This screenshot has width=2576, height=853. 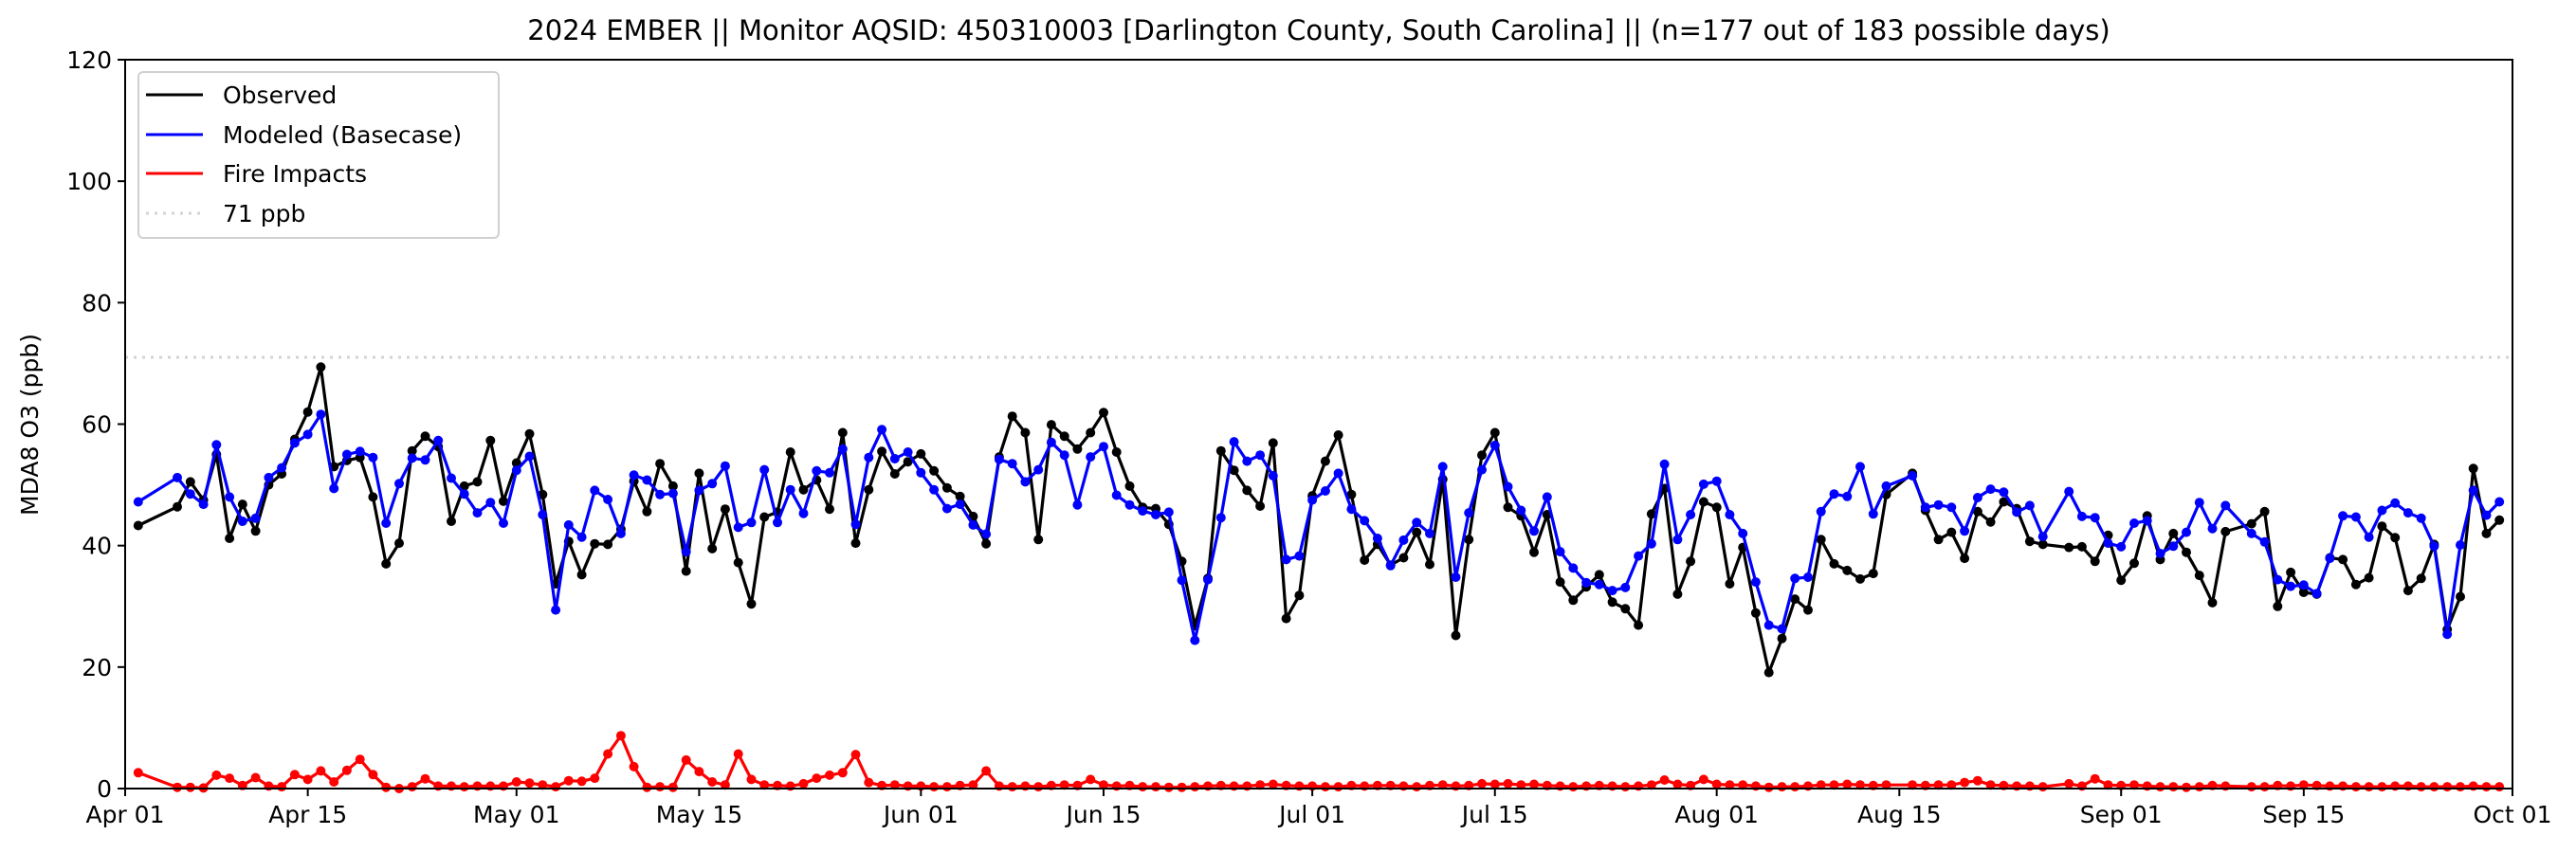 What do you see at coordinates (920, 814) in the screenshot?
I see `x-tick-label: Jun 01` at bounding box center [920, 814].